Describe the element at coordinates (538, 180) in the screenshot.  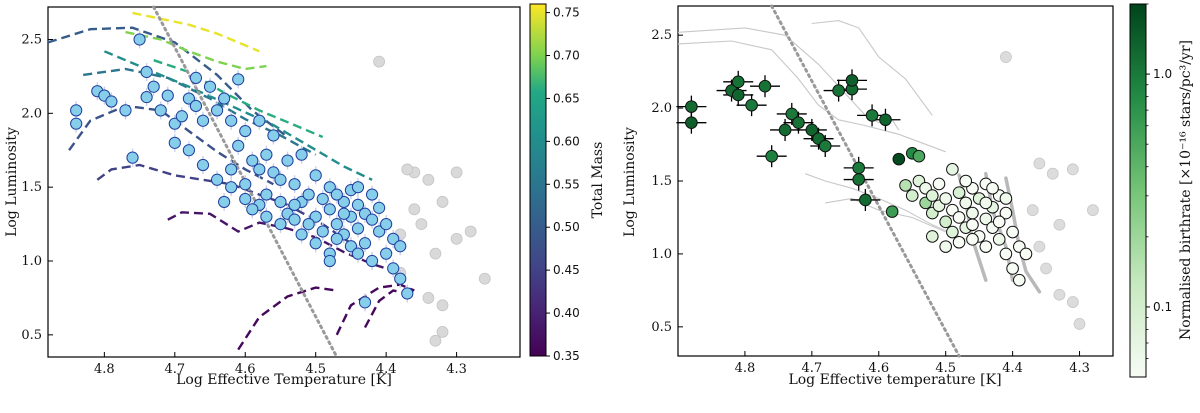
I see `left-colorbar-gradient` at that location.